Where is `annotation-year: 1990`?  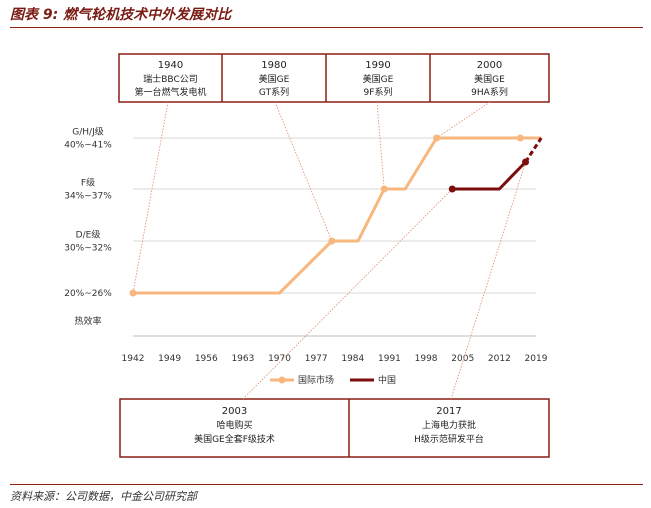 annotation-year: 1990 is located at coordinates (377, 65).